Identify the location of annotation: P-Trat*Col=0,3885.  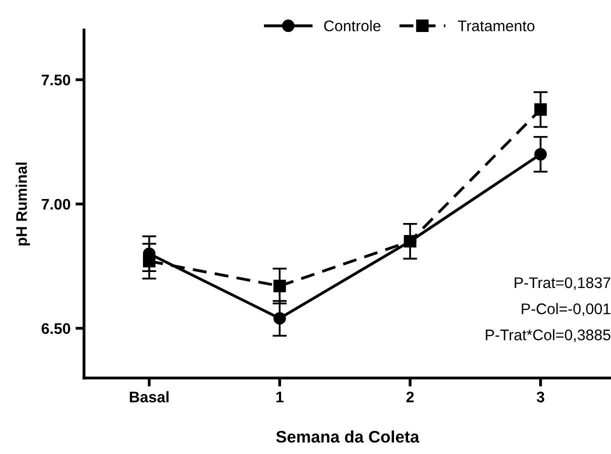
(548, 335).